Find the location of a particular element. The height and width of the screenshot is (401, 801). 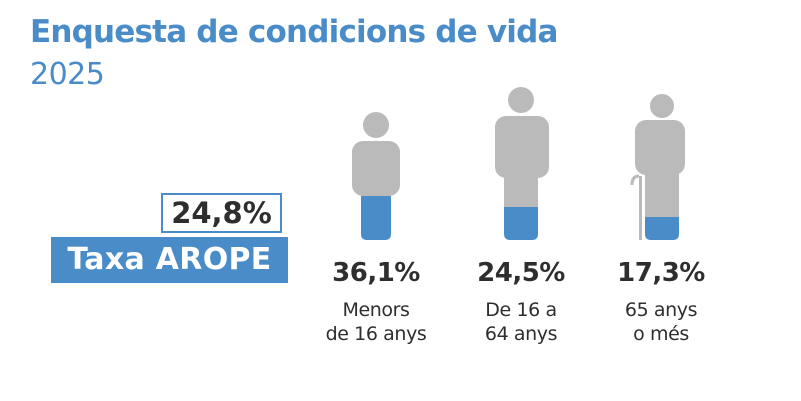

group-label-elderly-line2: o més is located at coordinates (661, 334).